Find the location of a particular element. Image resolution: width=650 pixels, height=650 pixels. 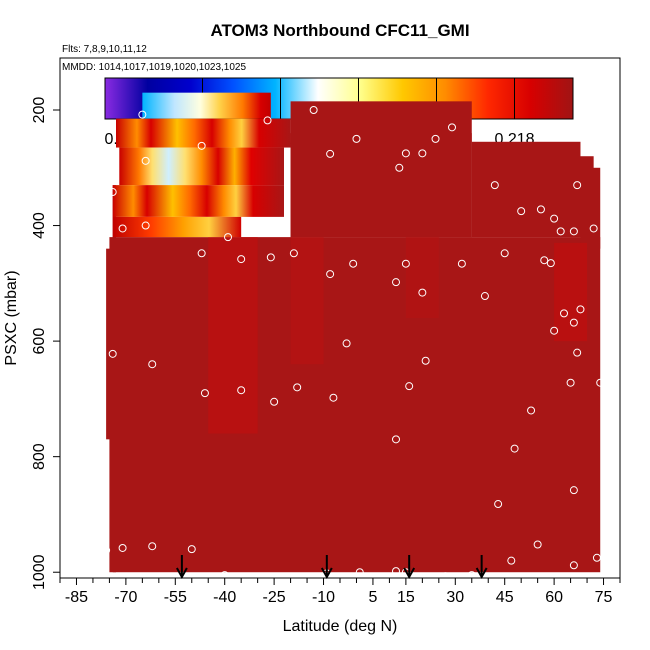

x-tick-label: -85 is located at coordinates (76, 597).